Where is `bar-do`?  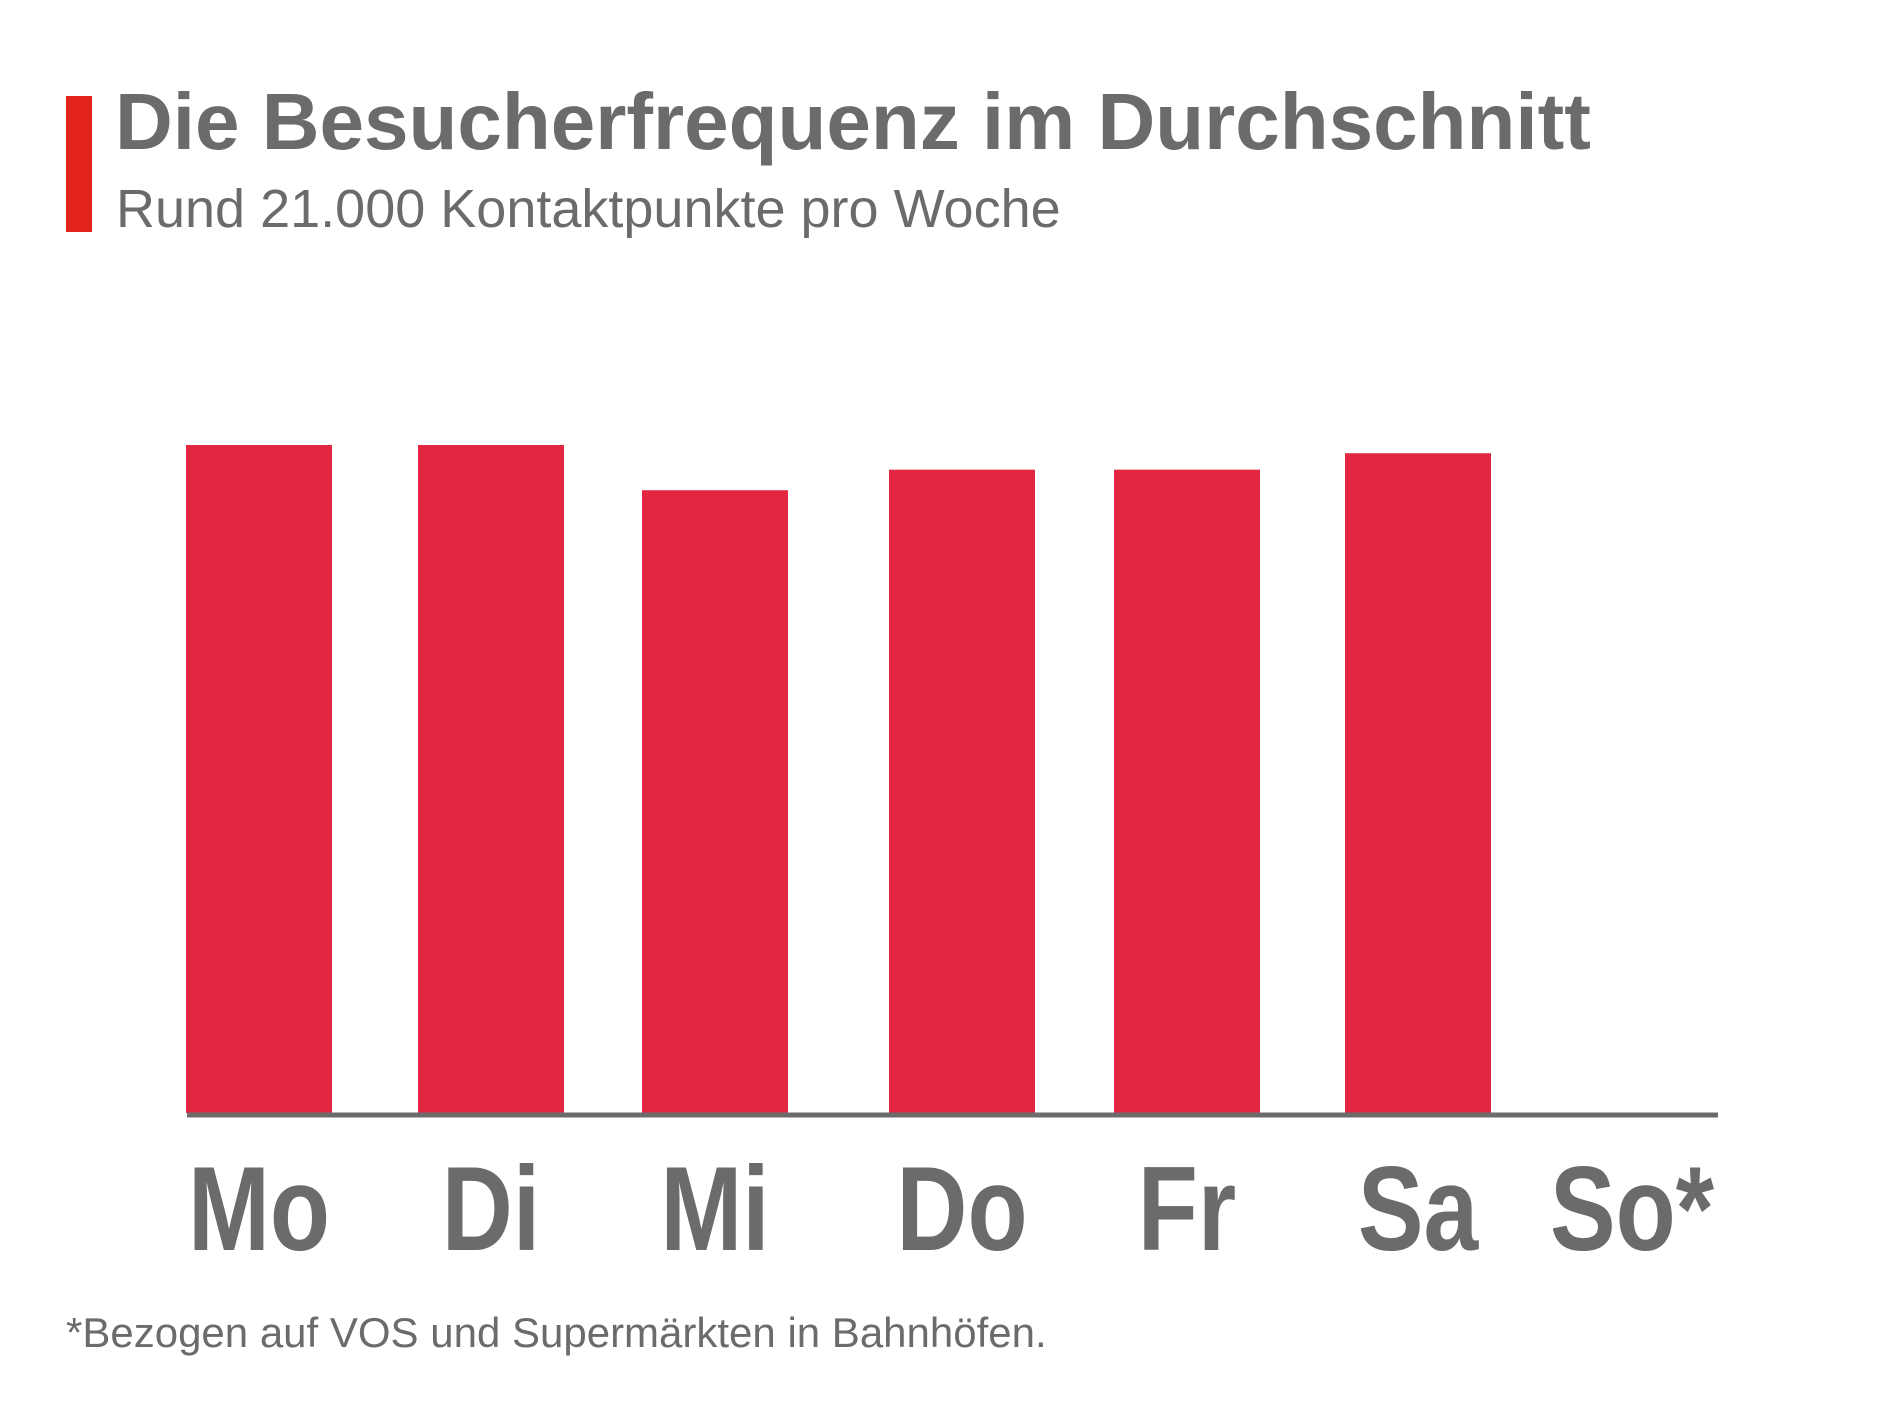 bar-do is located at coordinates (962, 791).